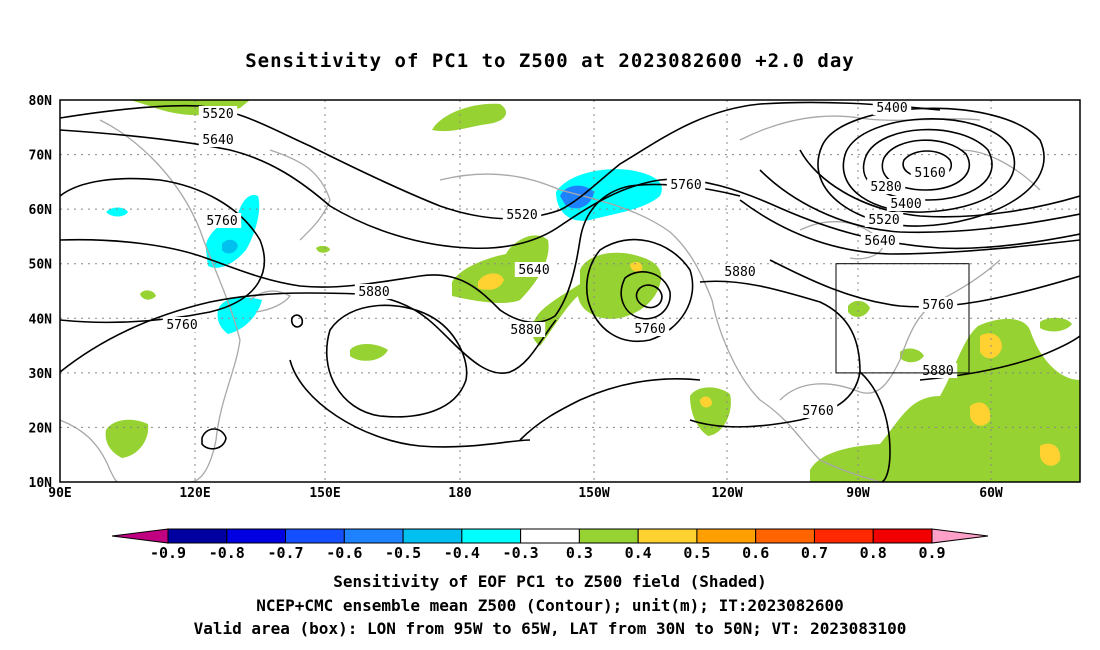 Image resolution: width=1100 pixels, height=650 pixels. Describe the element at coordinates (710, 411) in the screenshot. I see `shade-green-mexico` at that location.